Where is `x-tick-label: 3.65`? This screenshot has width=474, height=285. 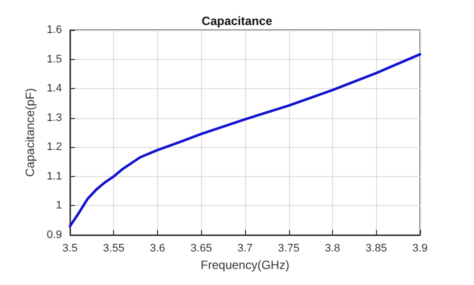
x-tick-label: 3.65 is located at coordinates (201, 248).